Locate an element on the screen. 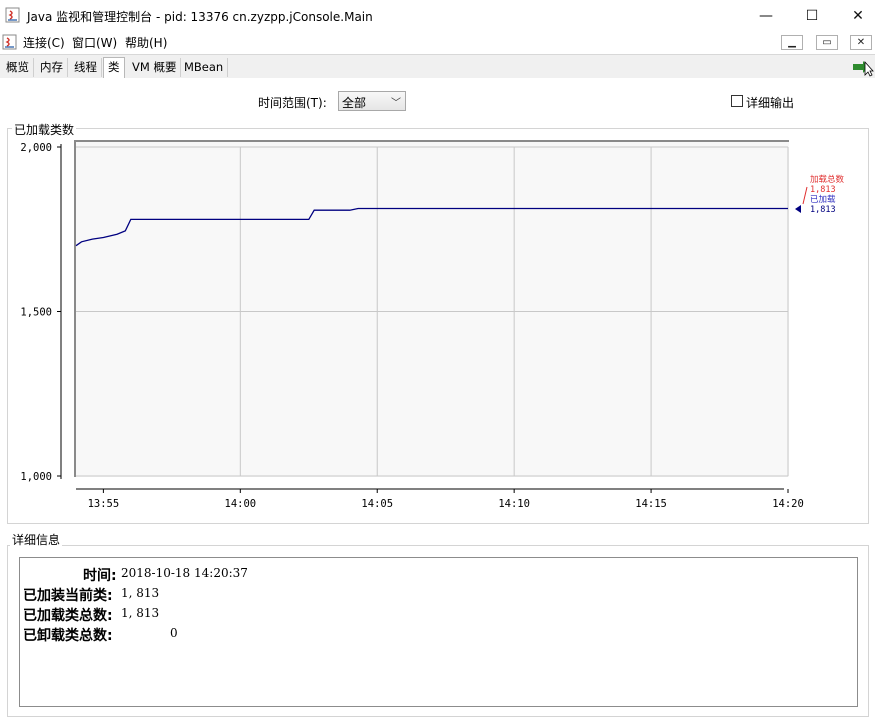 This screenshot has width=875, height=720. time-range-label: 时间范围(T): is located at coordinates (292, 103).